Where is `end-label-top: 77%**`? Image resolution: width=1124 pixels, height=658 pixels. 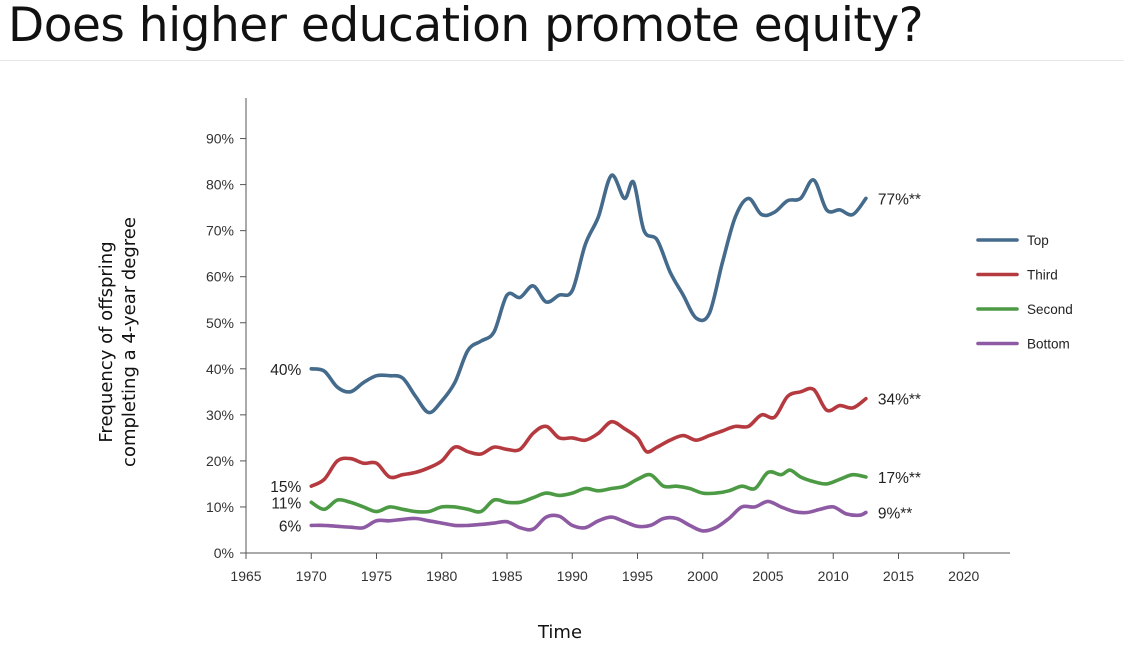
end-label-top: 77%** is located at coordinates (899, 199).